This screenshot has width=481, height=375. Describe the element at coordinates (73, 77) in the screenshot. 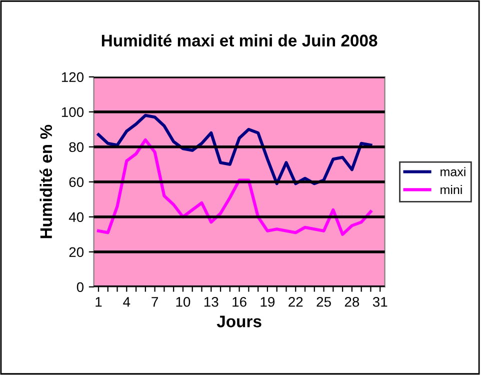

I see `y-tick-label: 120` at that location.